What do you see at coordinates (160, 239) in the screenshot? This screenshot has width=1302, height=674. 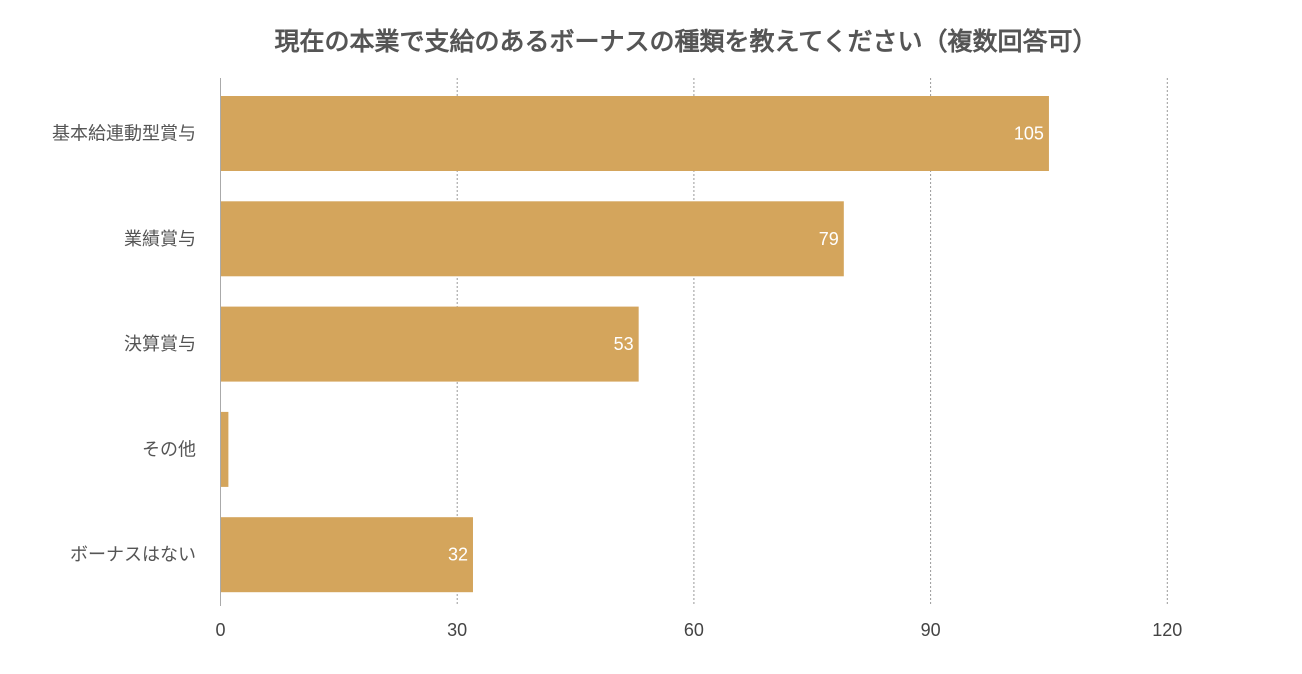 I see `category-label: 業績賞与` at bounding box center [160, 239].